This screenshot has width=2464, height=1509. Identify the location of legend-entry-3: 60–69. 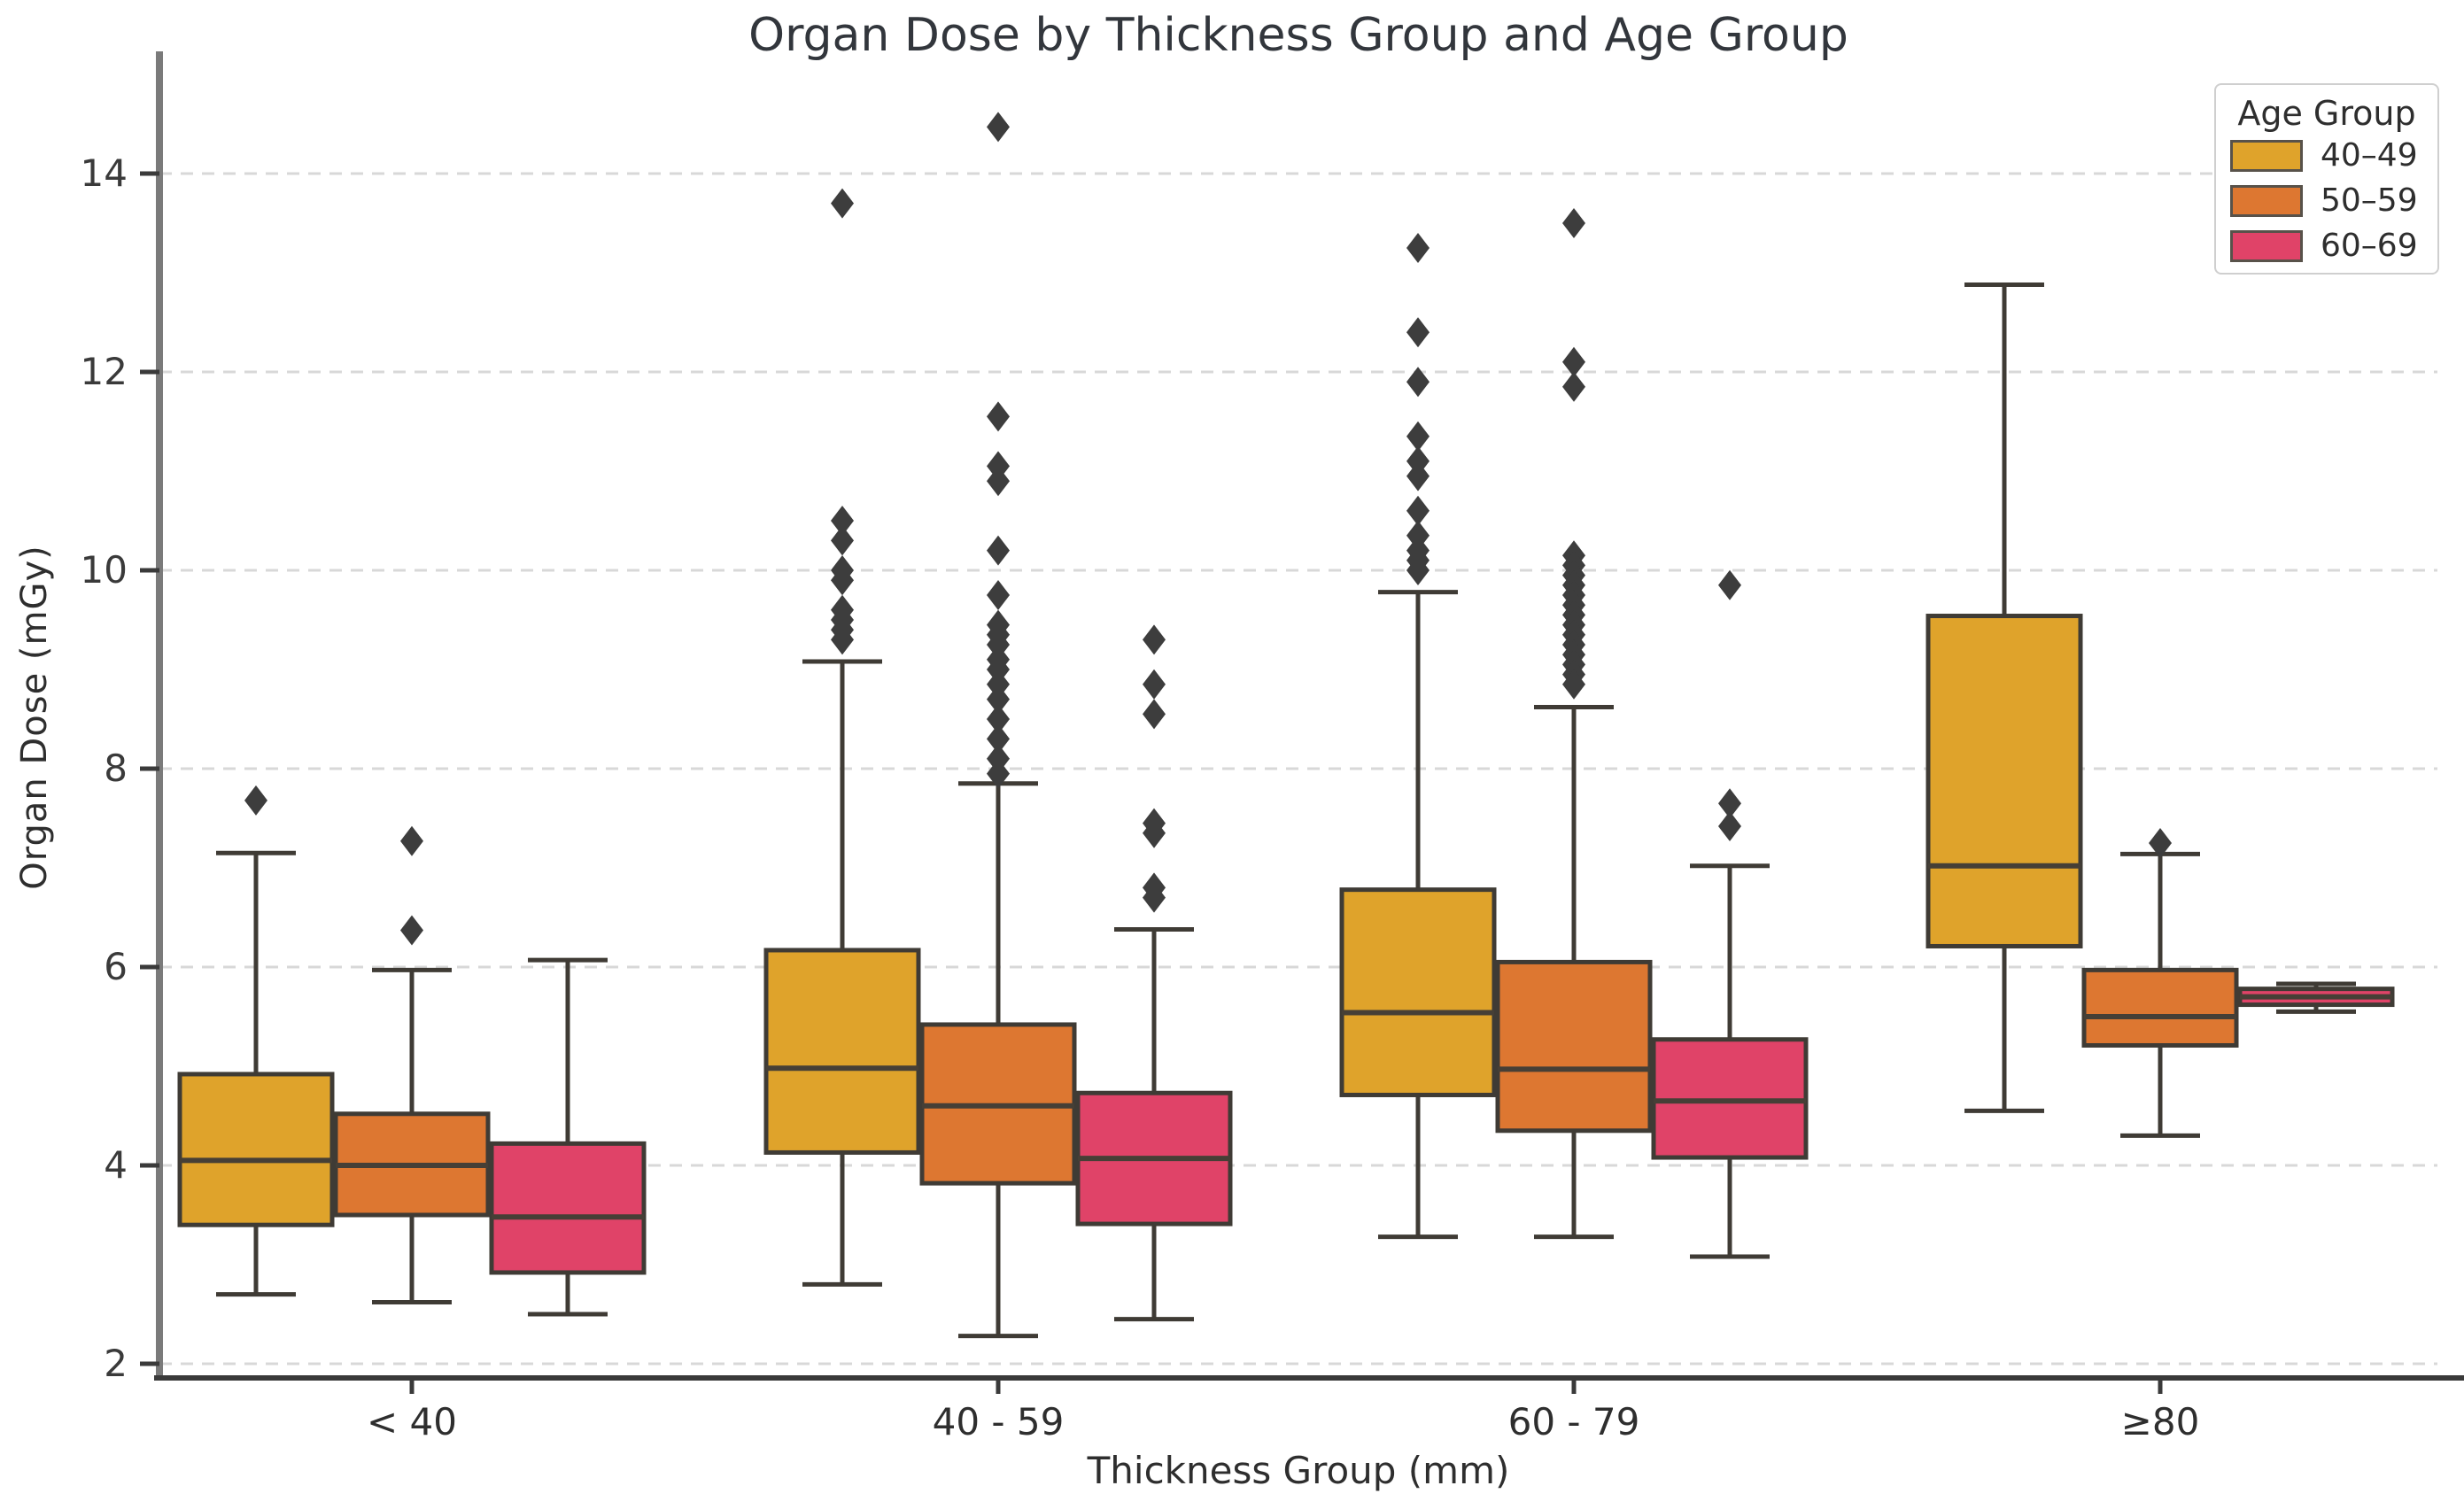
(2326, 245).